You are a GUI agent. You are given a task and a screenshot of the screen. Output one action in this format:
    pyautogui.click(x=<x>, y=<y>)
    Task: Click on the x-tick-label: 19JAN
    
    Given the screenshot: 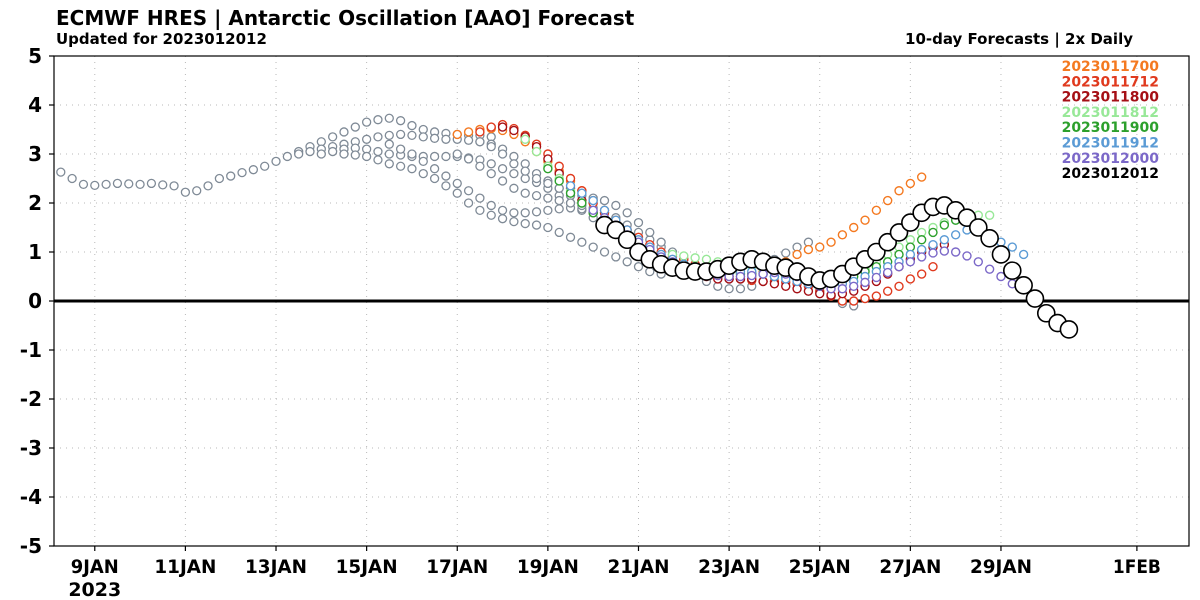 What is the action you would take?
    pyautogui.click(x=548, y=567)
    